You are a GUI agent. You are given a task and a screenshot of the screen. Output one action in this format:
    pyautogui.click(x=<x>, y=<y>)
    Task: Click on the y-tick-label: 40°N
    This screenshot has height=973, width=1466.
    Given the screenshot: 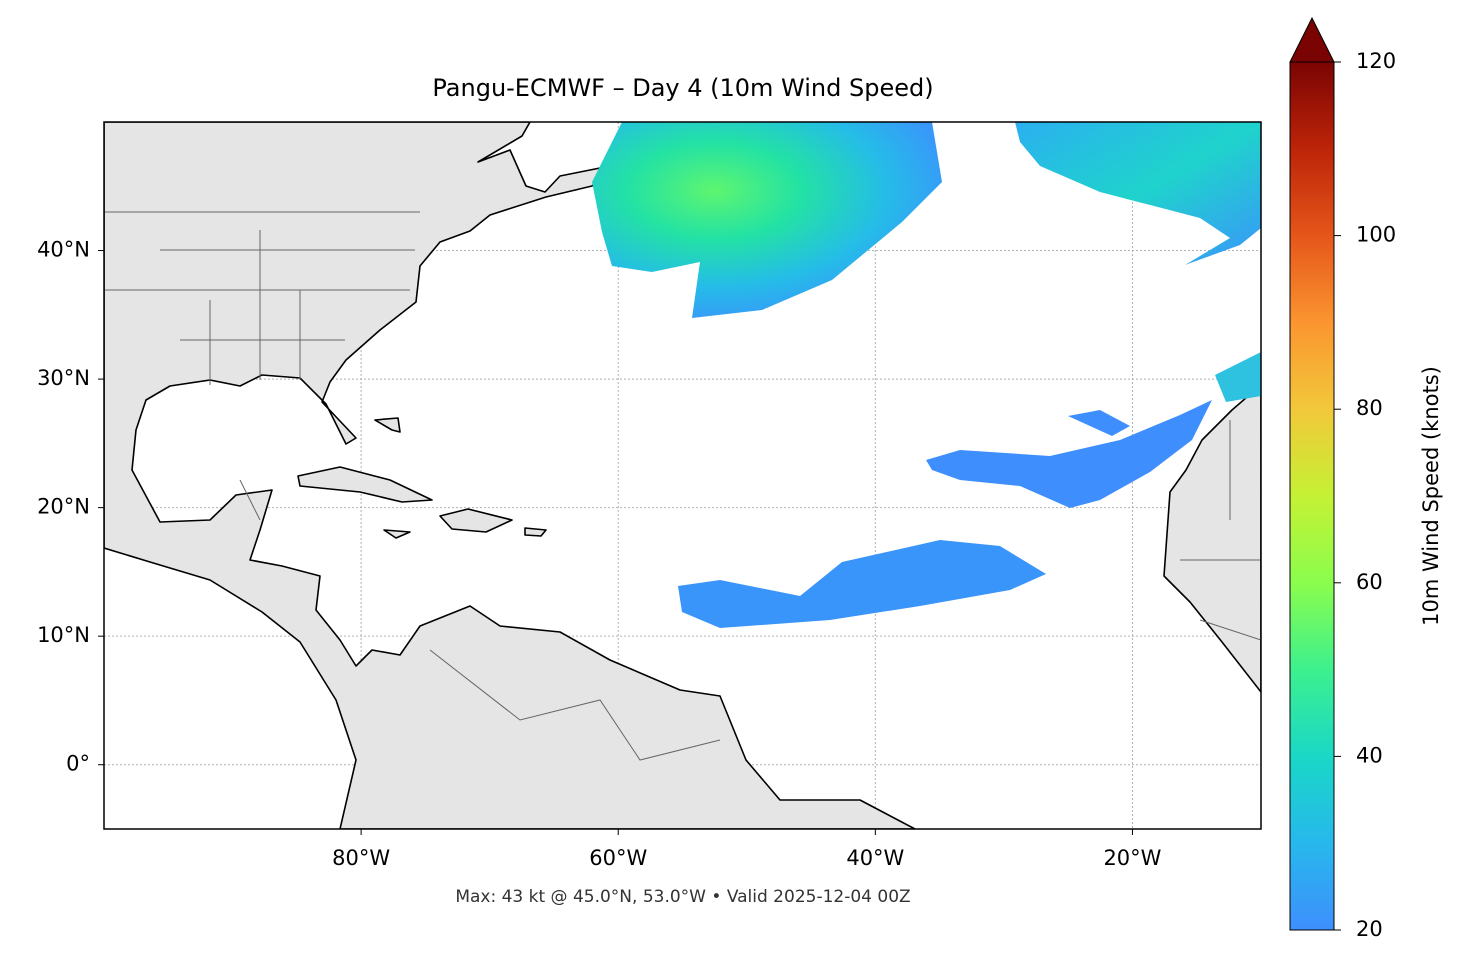 What is the action you would take?
    pyautogui.click(x=63, y=250)
    